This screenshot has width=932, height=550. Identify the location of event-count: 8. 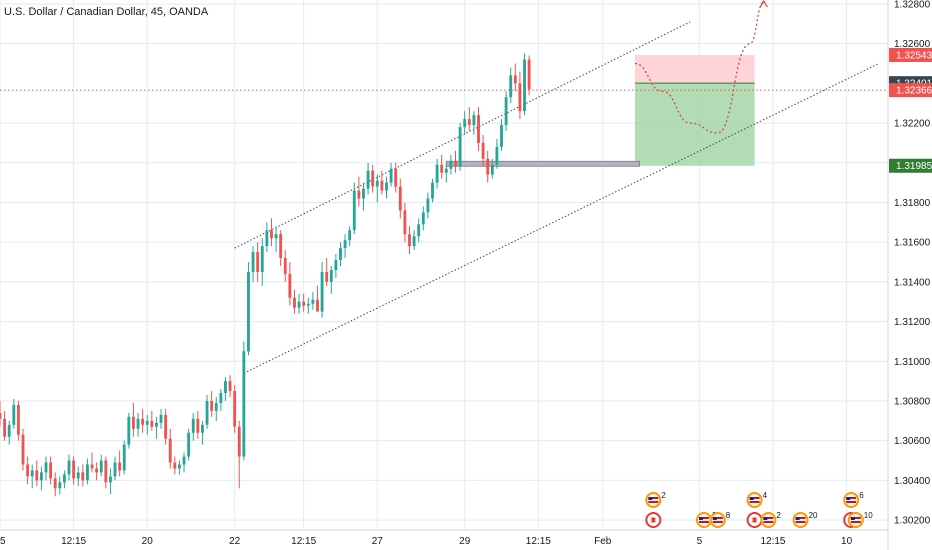
(728, 515).